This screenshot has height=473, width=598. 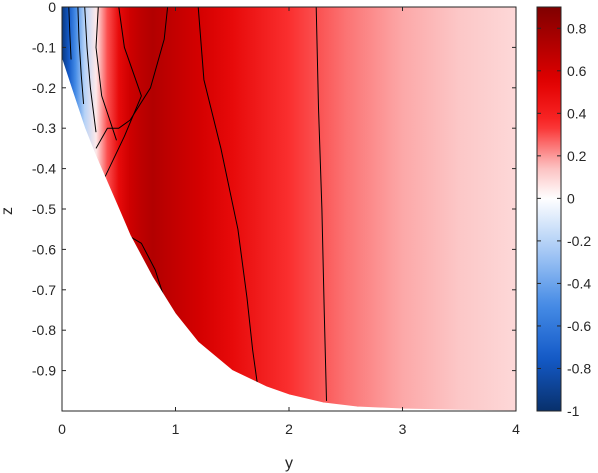 What do you see at coordinates (403, 429) in the screenshot?
I see `x-tick-label: 3` at bounding box center [403, 429].